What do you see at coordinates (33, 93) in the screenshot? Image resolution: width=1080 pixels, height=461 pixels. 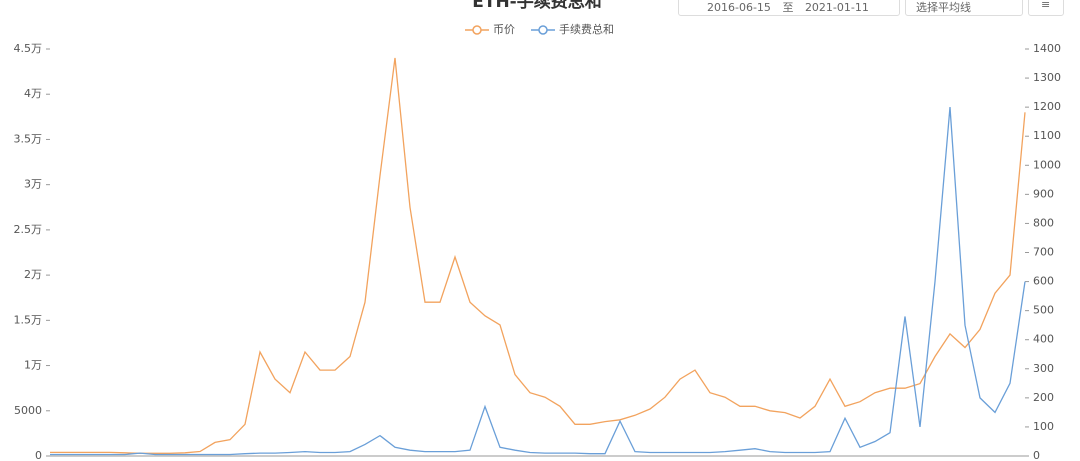 I see `y-tick-label: 4万` at bounding box center [33, 93].